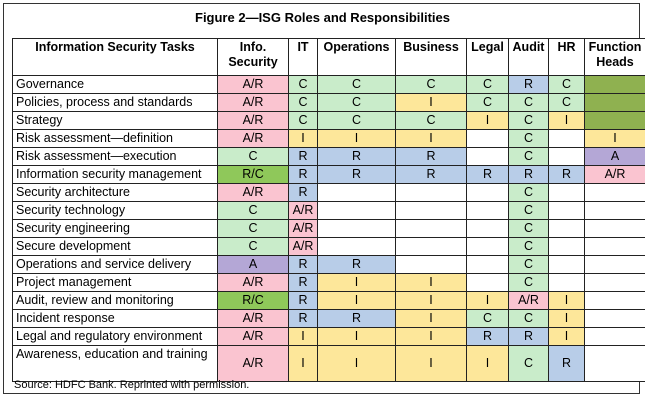 Image resolution: width=645 pixels, height=400 pixels. I want to click on role-cell-operations: C, so click(356, 102).